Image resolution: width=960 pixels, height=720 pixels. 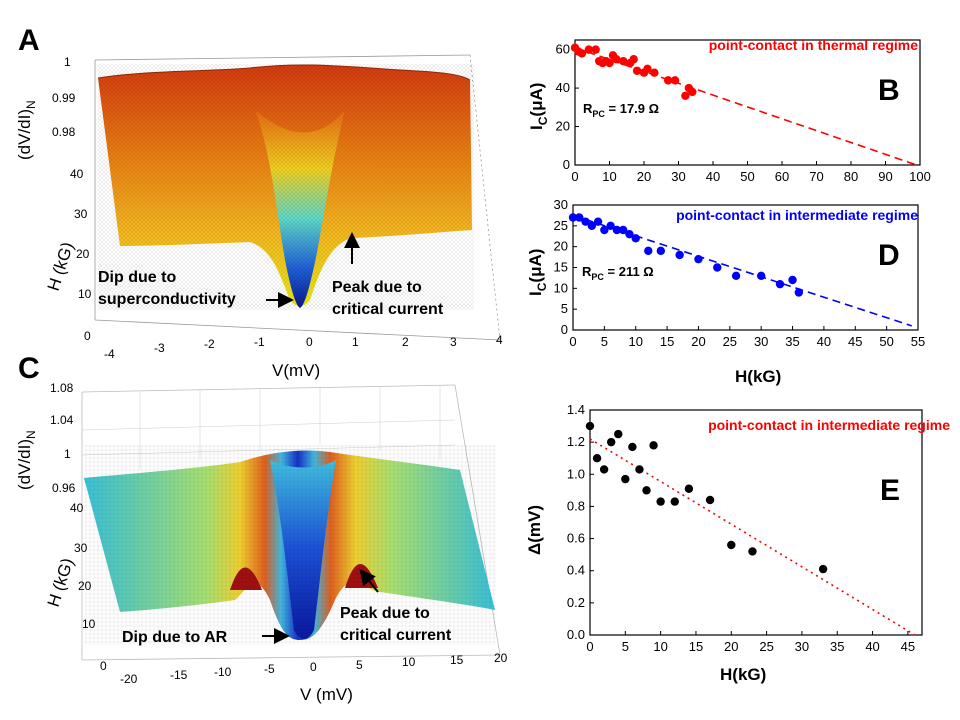 What do you see at coordinates (501, 658) in the screenshot?
I see `svg-text: 20` at bounding box center [501, 658].